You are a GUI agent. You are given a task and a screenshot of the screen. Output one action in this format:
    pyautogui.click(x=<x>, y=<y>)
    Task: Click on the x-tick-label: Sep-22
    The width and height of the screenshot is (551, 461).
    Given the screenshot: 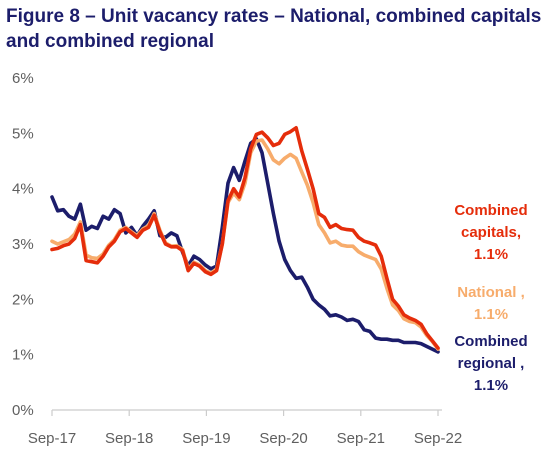 What is the action you would take?
    pyautogui.click(x=438, y=438)
    